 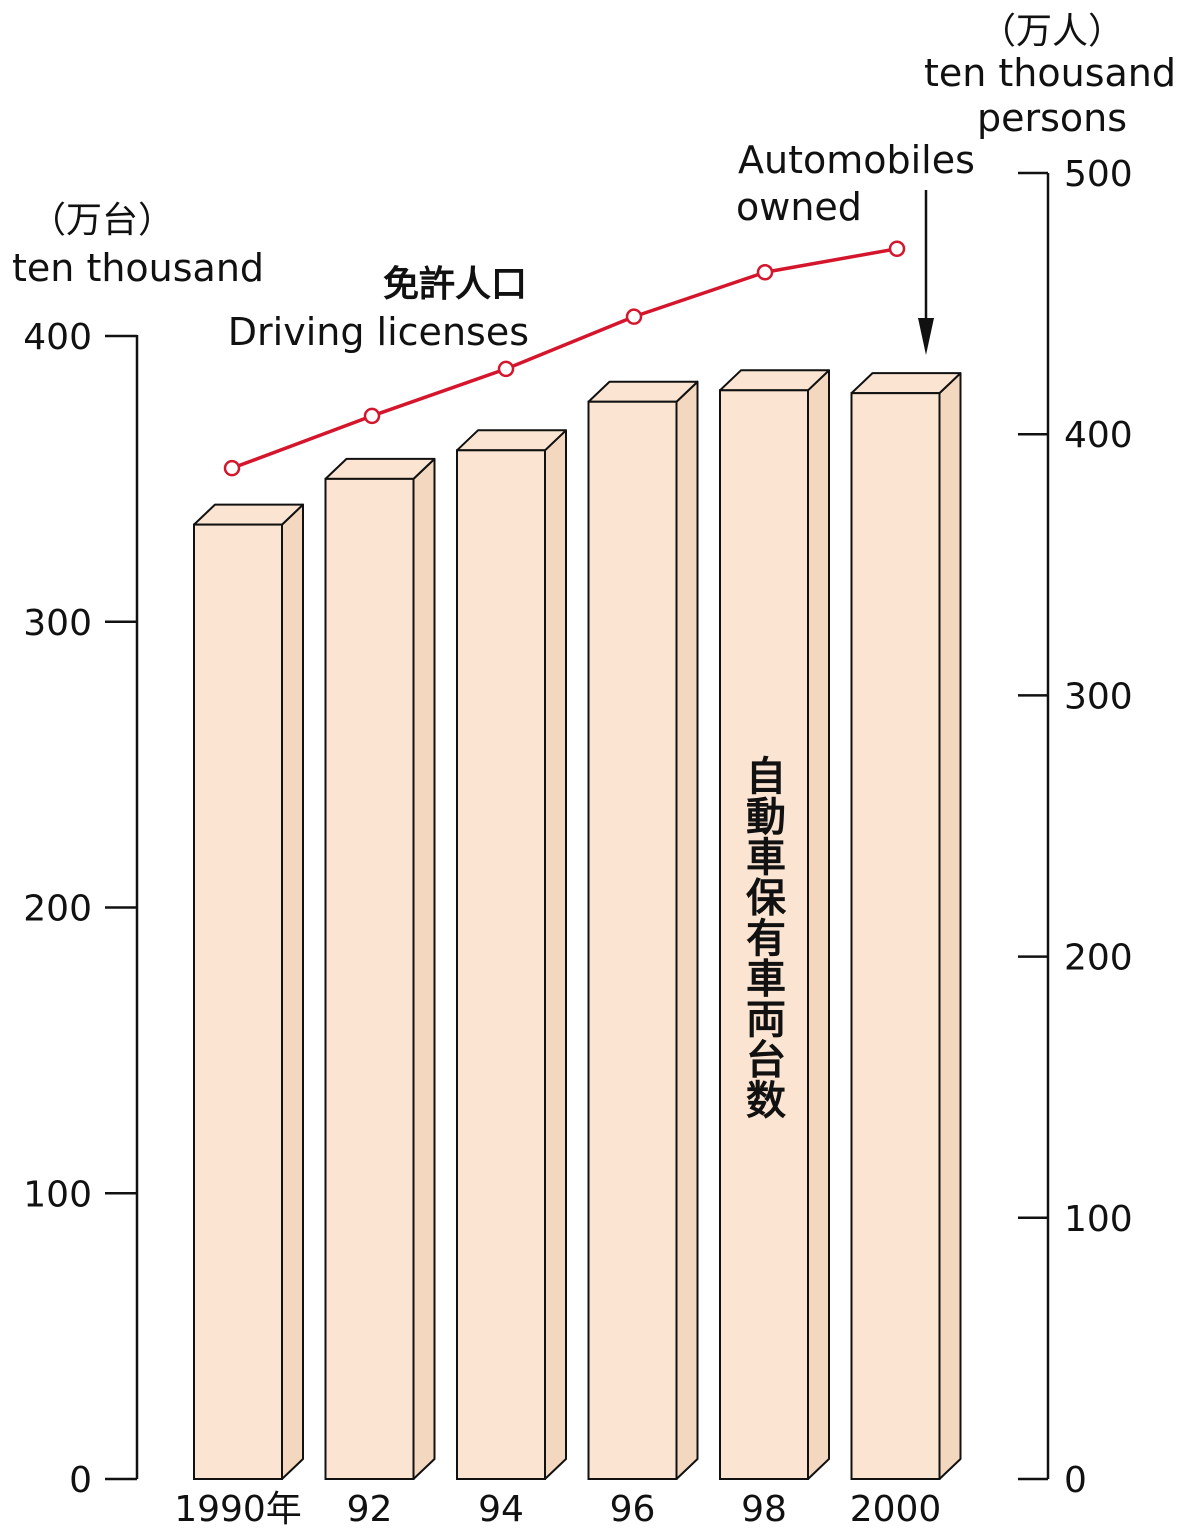 I want to click on right-axis-unit-en-line1: ten thousand, so click(x=1050, y=73).